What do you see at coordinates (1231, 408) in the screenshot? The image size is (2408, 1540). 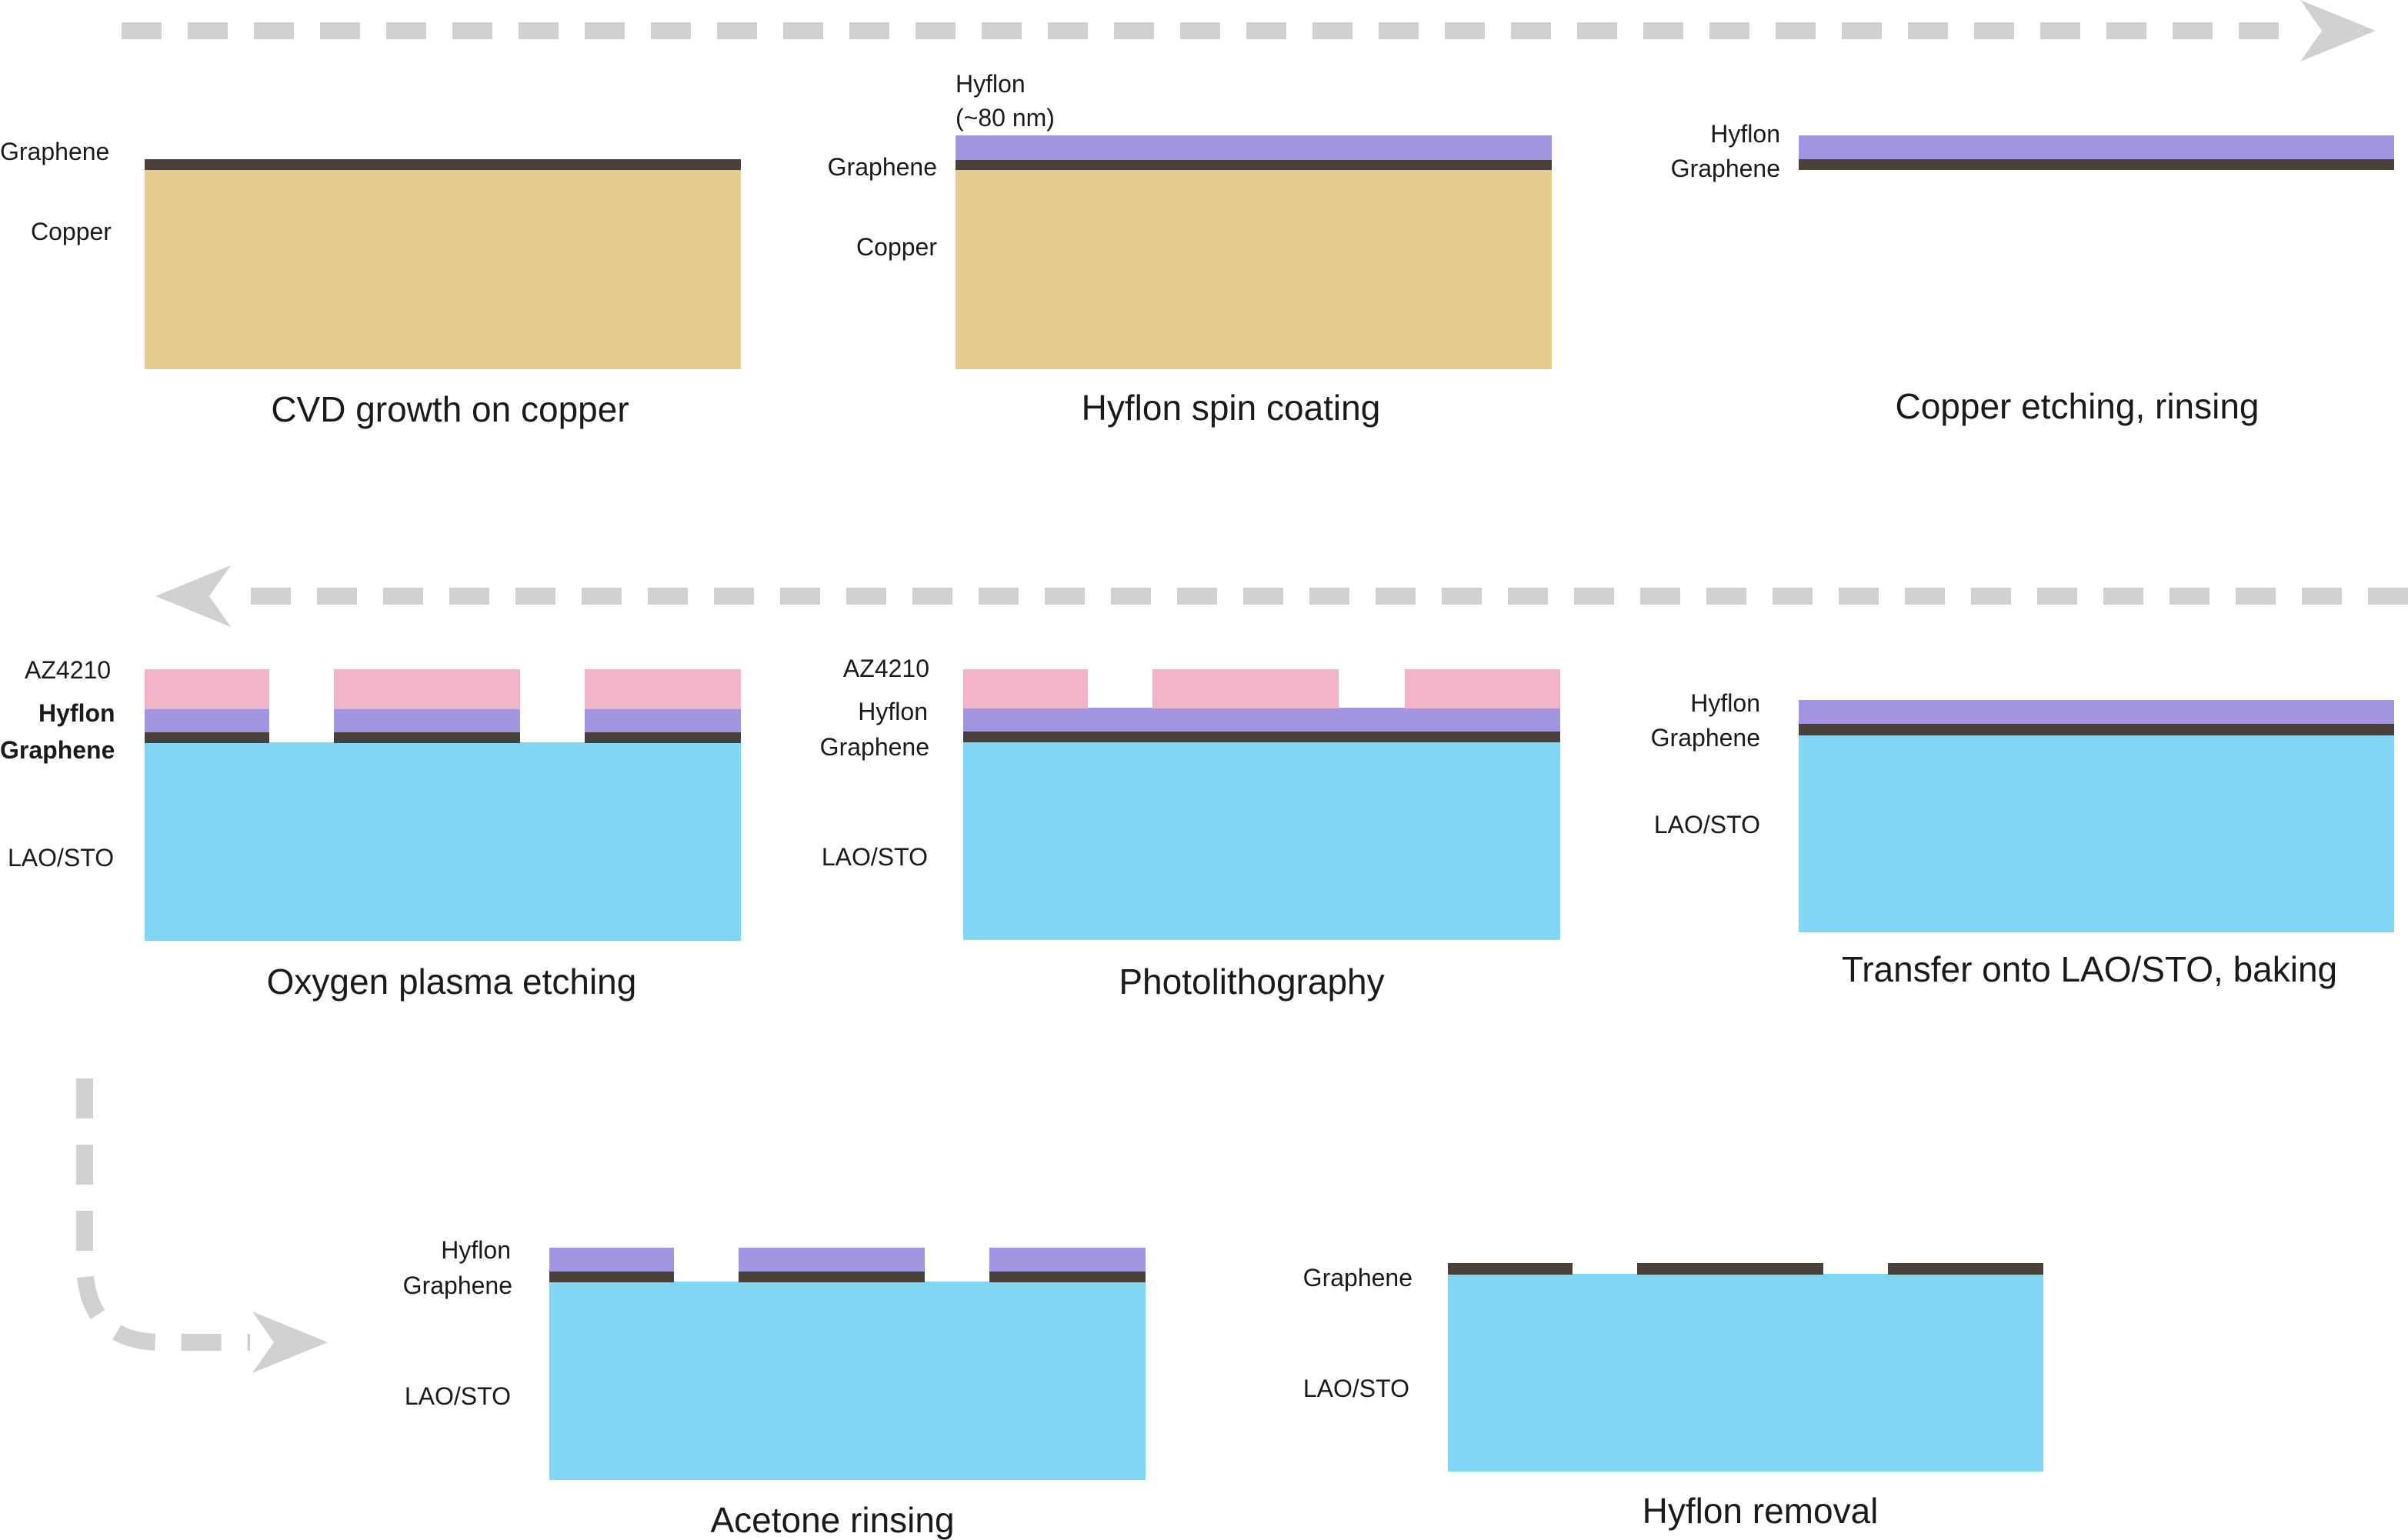 I see `step-caption: Hyflon spin coating` at bounding box center [1231, 408].